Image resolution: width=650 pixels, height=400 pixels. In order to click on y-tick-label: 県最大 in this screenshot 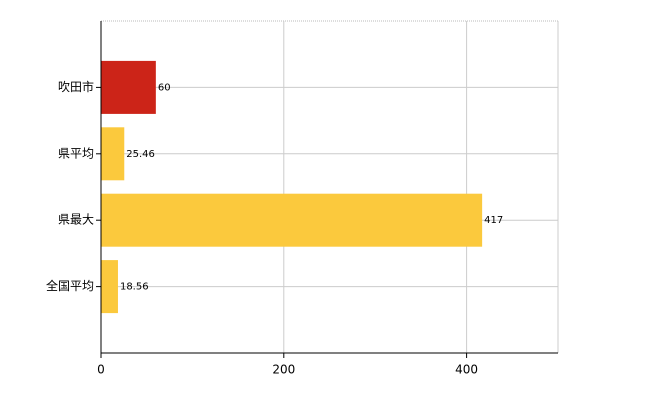, I will do `click(76, 220)`.